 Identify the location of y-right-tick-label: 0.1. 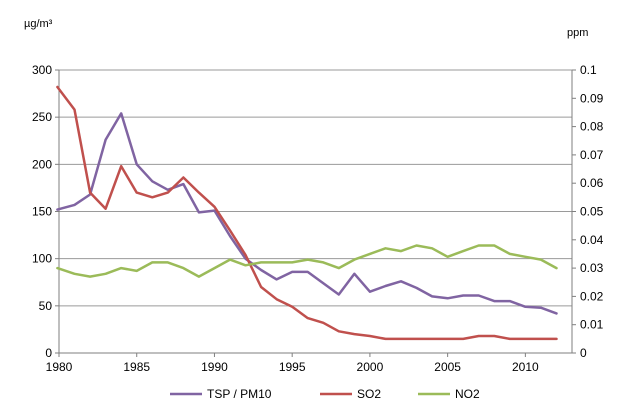
(588, 70).